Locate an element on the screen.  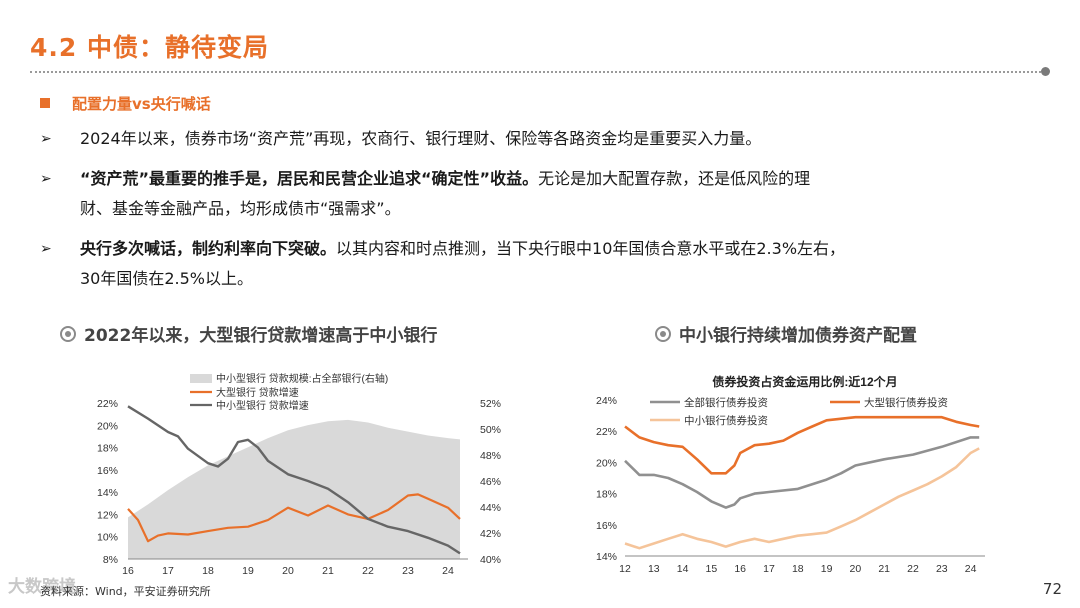
x-tick-label: 13 is located at coordinates (654, 569).